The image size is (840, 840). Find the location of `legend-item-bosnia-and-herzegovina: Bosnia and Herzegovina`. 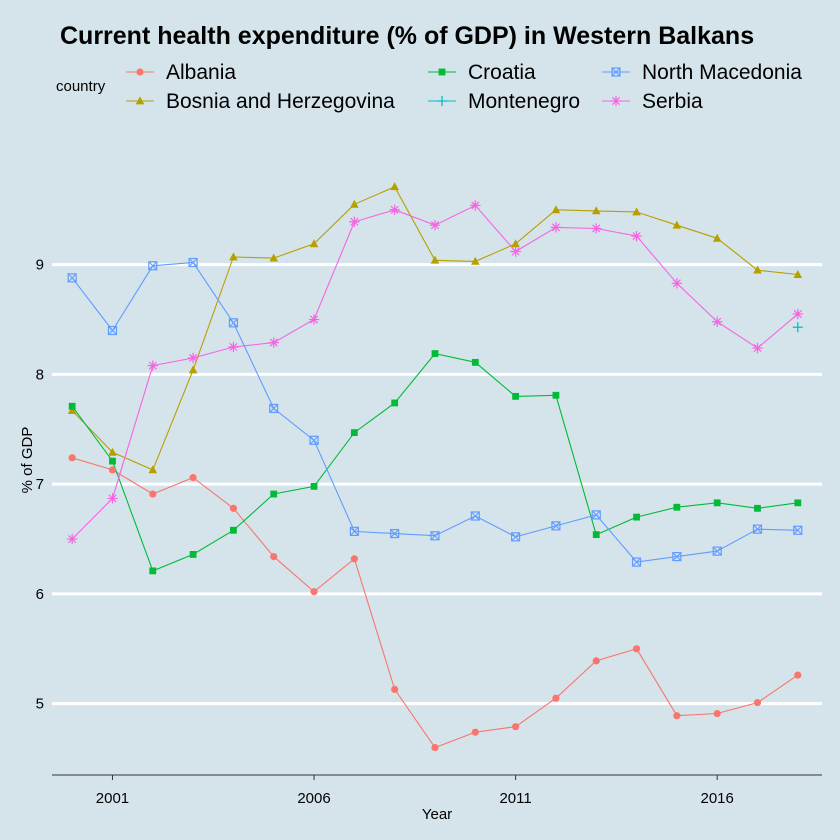

legend-item-bosnia-and-herzegovina: Bosnia and Herzegovina is located at coordinates (260, 101).